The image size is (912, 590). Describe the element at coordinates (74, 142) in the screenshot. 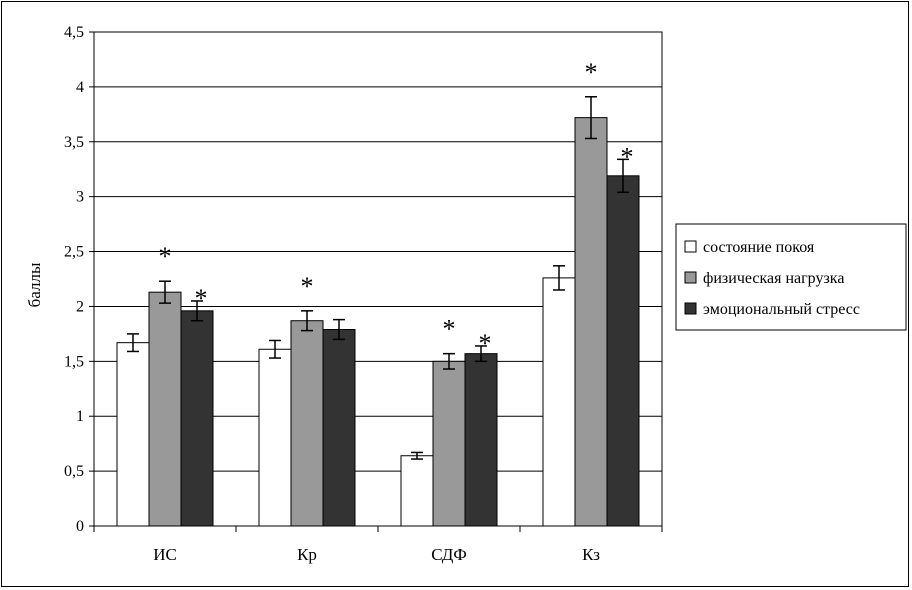

I see `y-tick-label: 3,5` at that location.